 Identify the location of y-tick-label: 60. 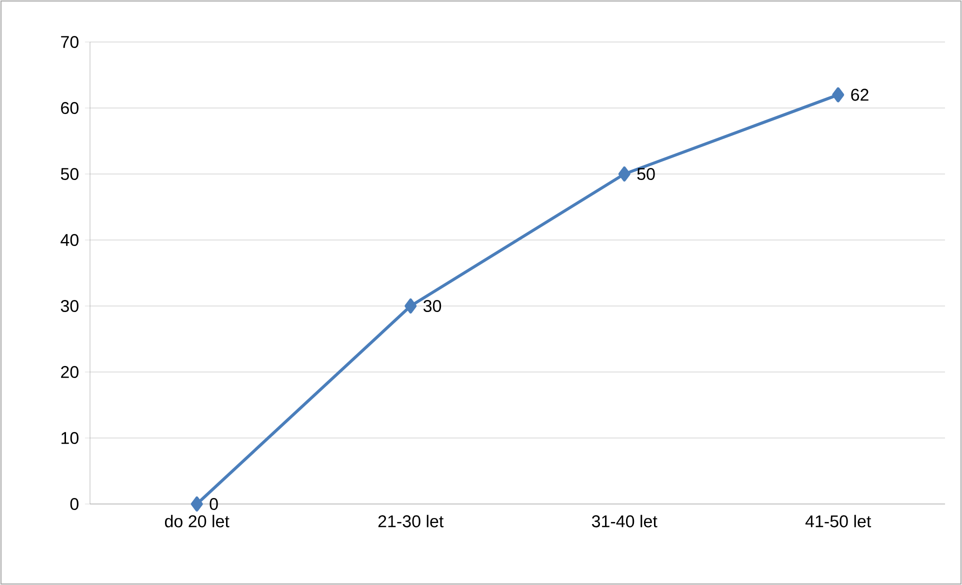
(69, 108).